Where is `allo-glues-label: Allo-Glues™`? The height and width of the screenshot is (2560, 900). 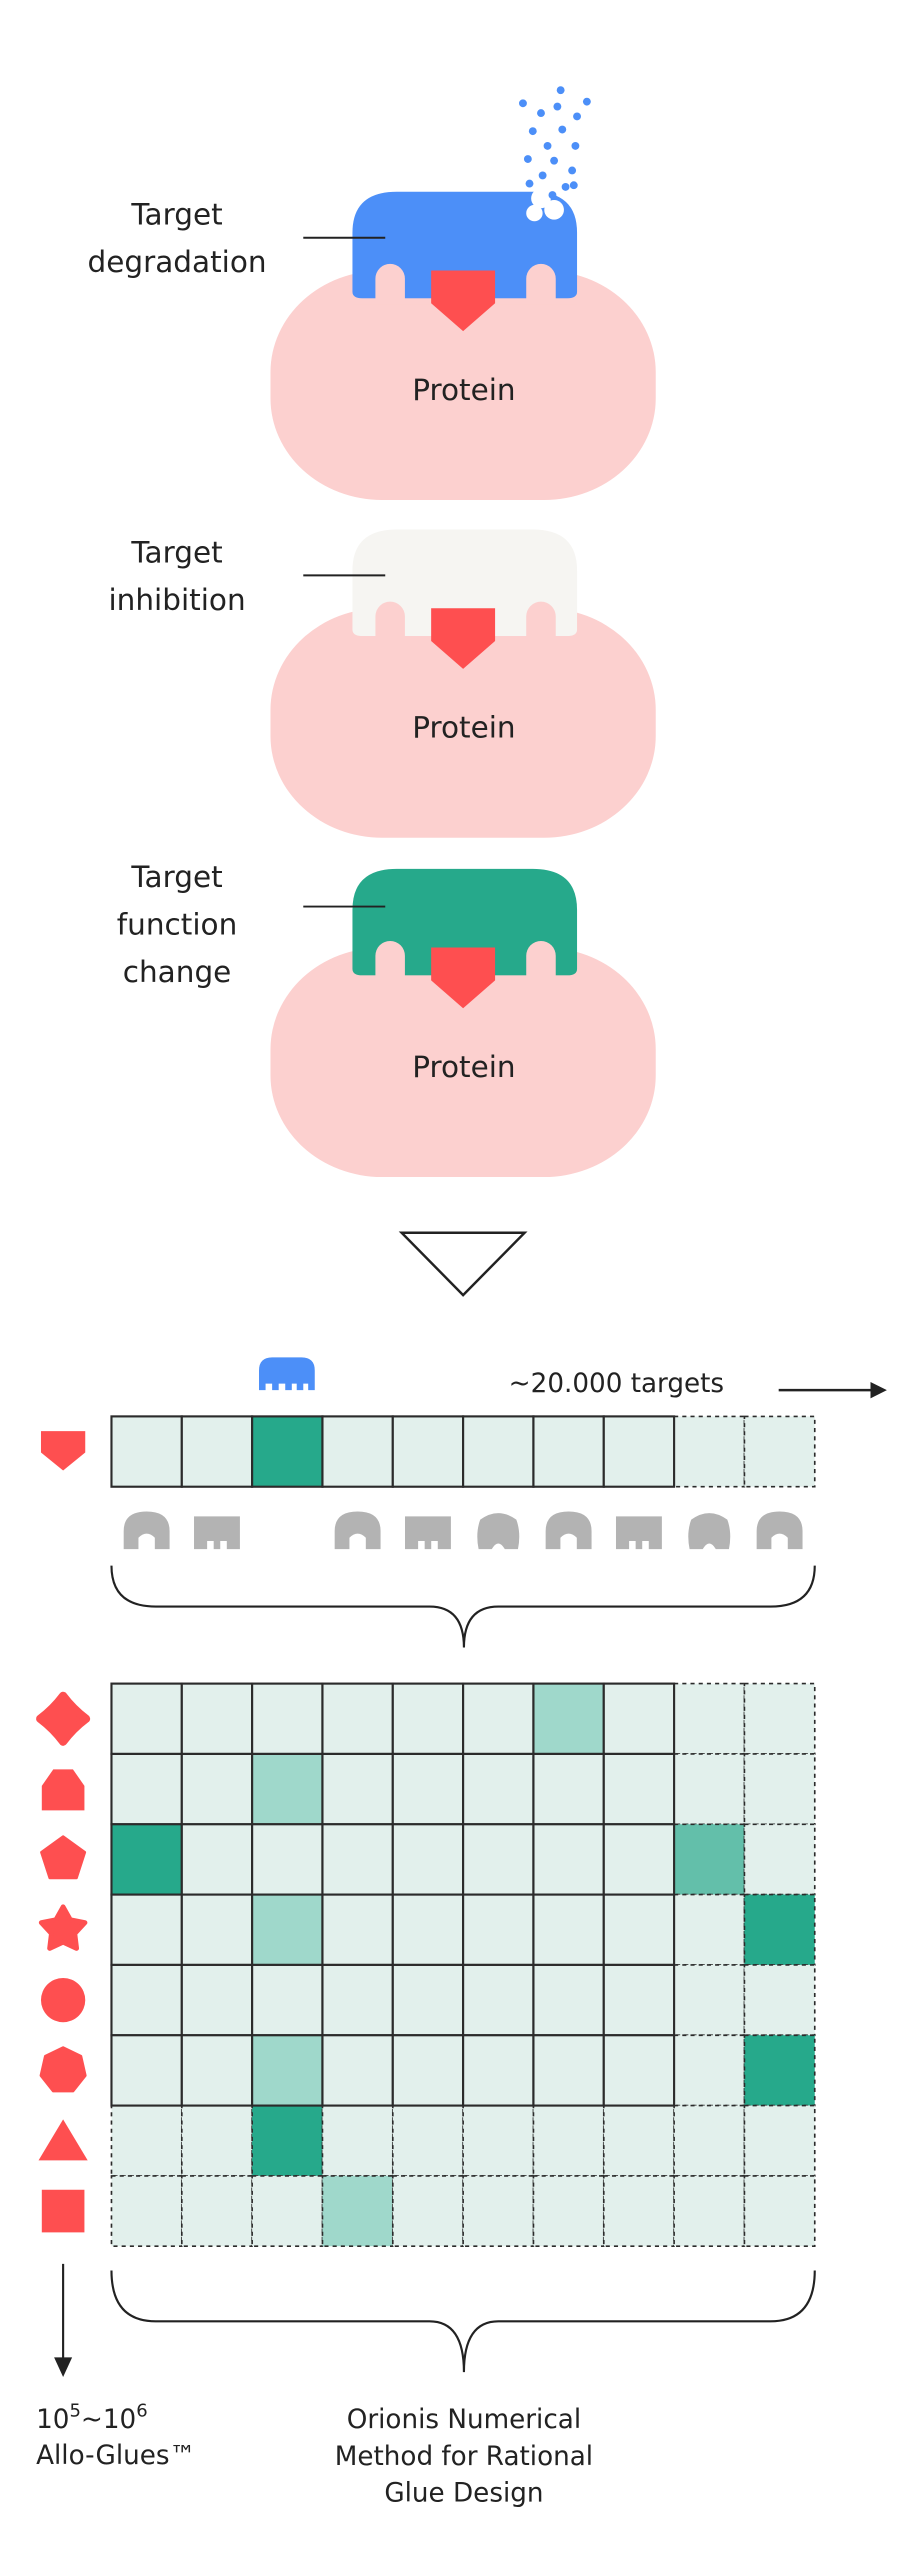
allo-glues-label: Allo-Glues™ is located at coordinates (116, 2456).